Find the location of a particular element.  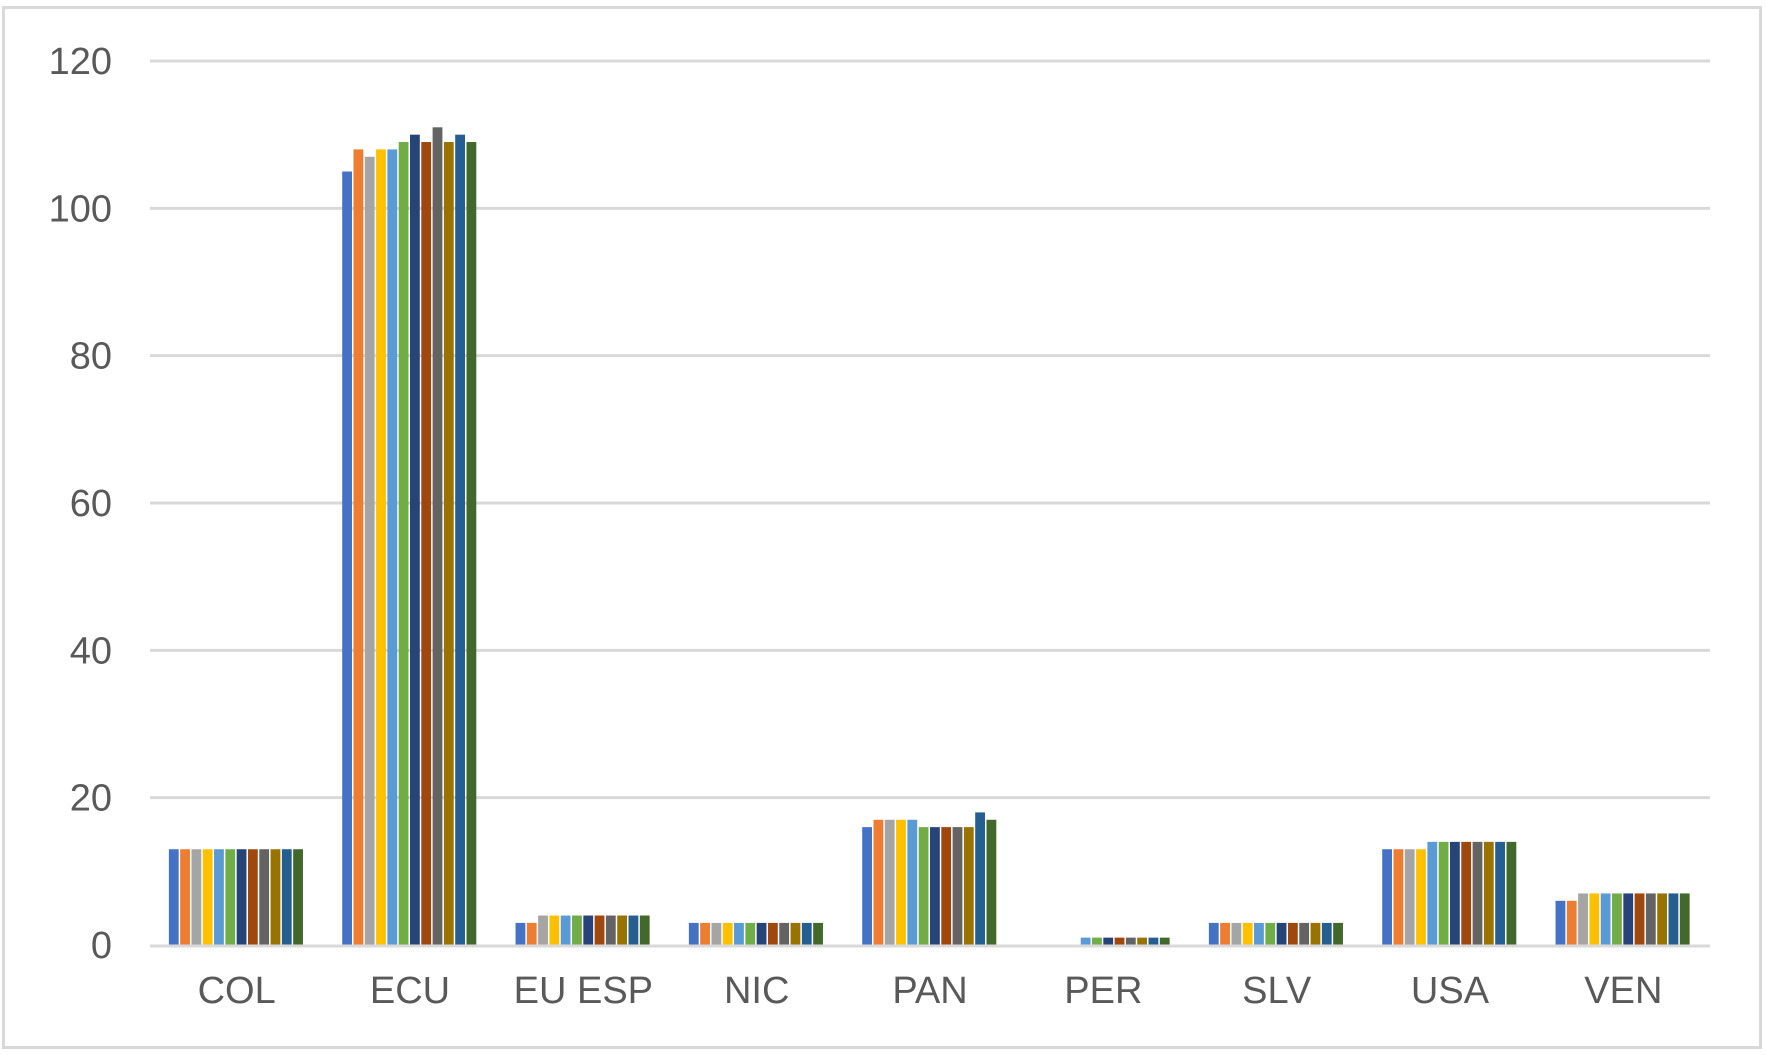

x-tick-label: SLV is located at coordinates (1277, 991).